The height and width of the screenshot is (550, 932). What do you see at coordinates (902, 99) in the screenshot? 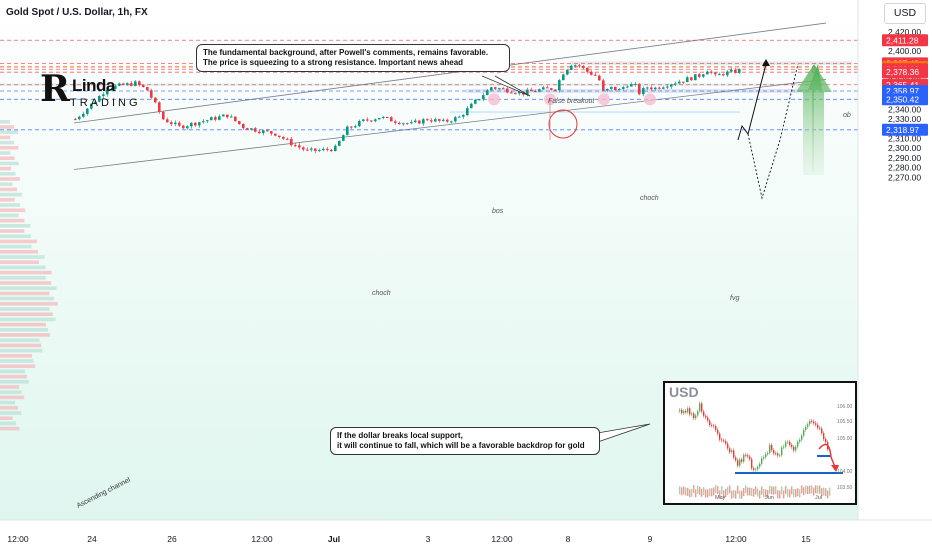
I see `price-tag-label: 2,350.42` at bounding box center [902, 99].